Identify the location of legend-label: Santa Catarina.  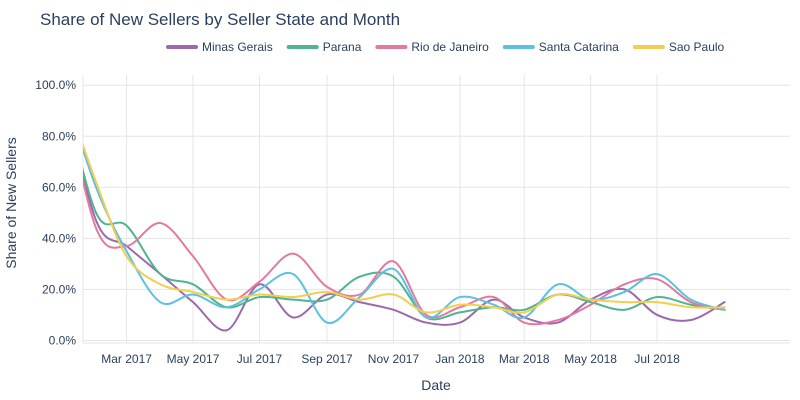
(579, 47).